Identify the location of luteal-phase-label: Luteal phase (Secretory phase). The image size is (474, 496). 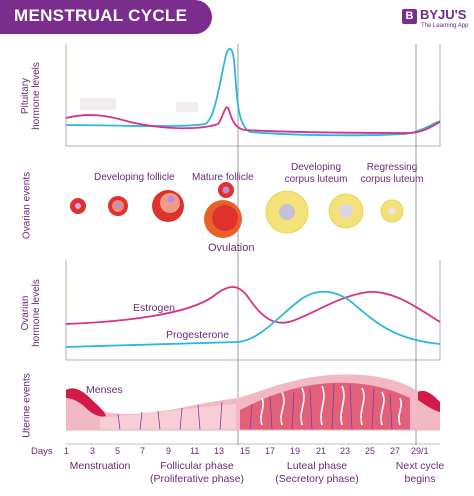
(317, 473).